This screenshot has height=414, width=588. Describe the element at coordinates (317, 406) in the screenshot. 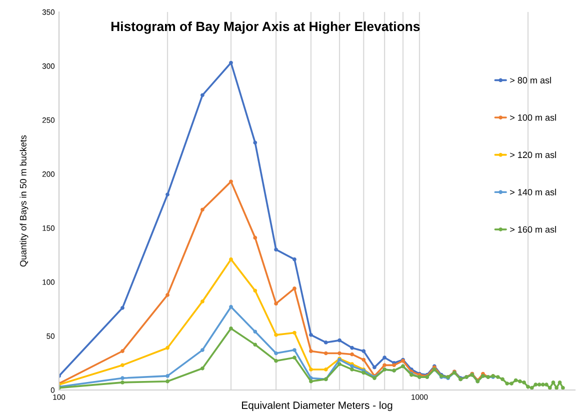

I see `x-axis-title: Equivalent Diameter Meters - log` at that location.